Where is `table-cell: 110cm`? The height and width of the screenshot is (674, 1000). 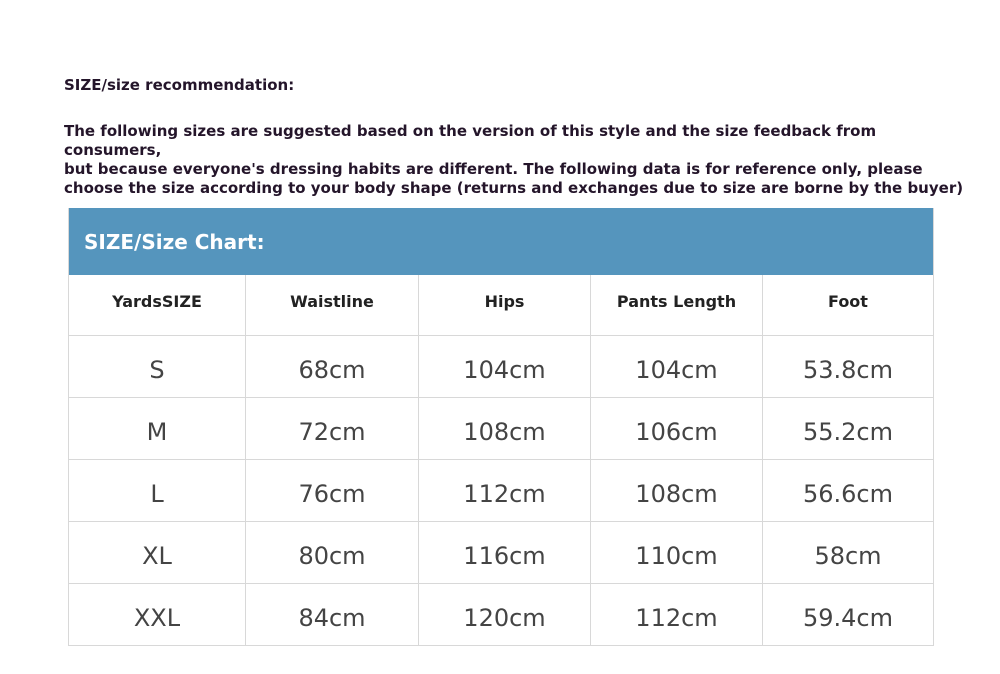
table-cell: 110cm is located at coordinates (676, 552).